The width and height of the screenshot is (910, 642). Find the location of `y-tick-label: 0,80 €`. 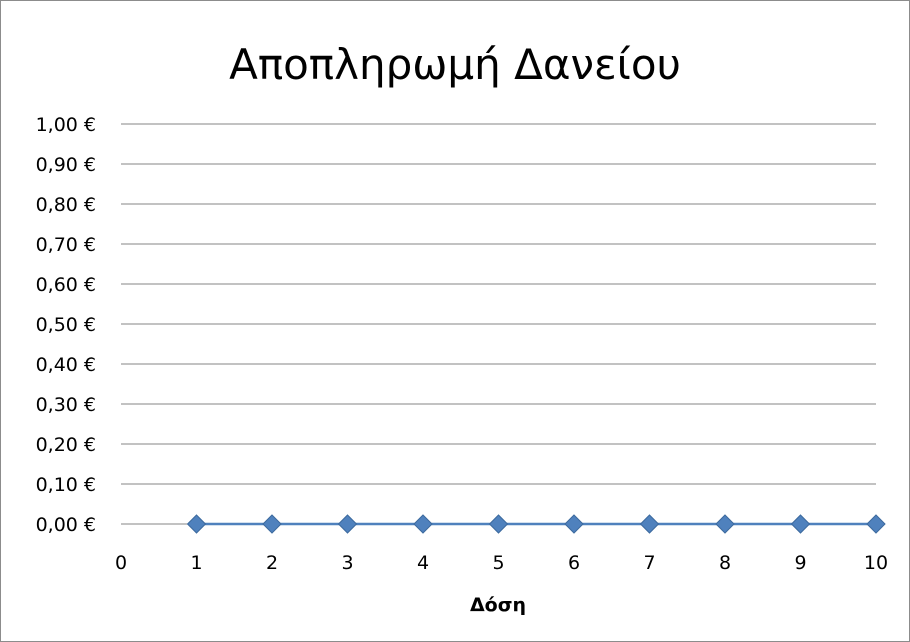

y-tick-label: 0,80 € is located at coordinates (66, 205).